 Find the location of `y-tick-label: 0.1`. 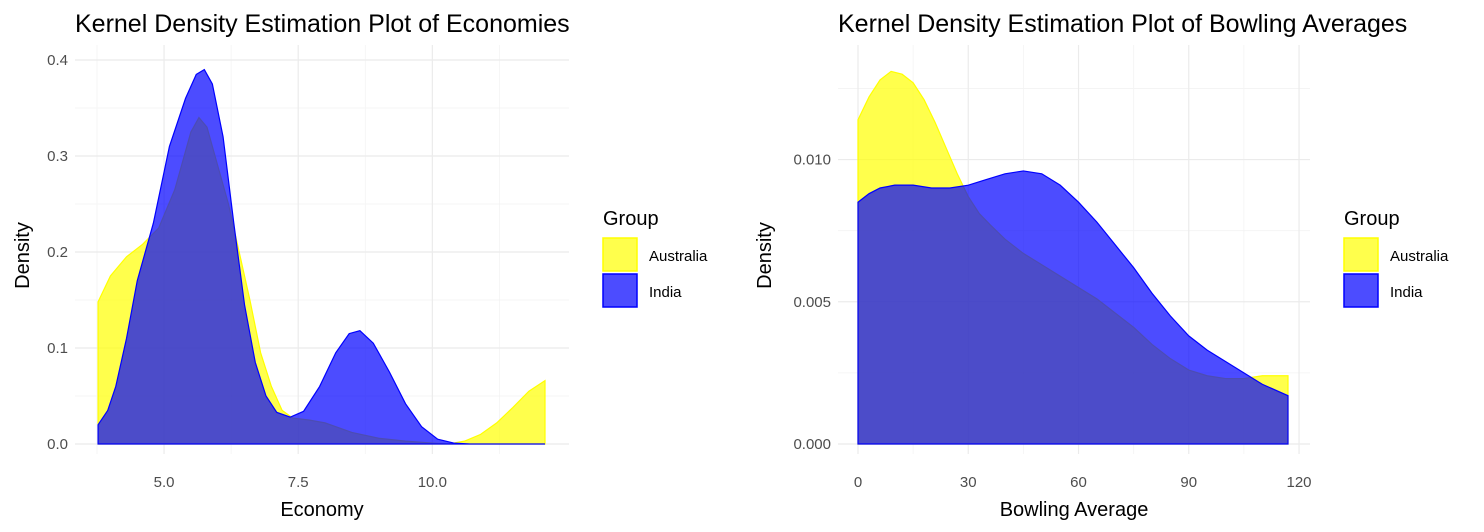

y-tick-label: 0.1 is located at coordinates (57, 348).